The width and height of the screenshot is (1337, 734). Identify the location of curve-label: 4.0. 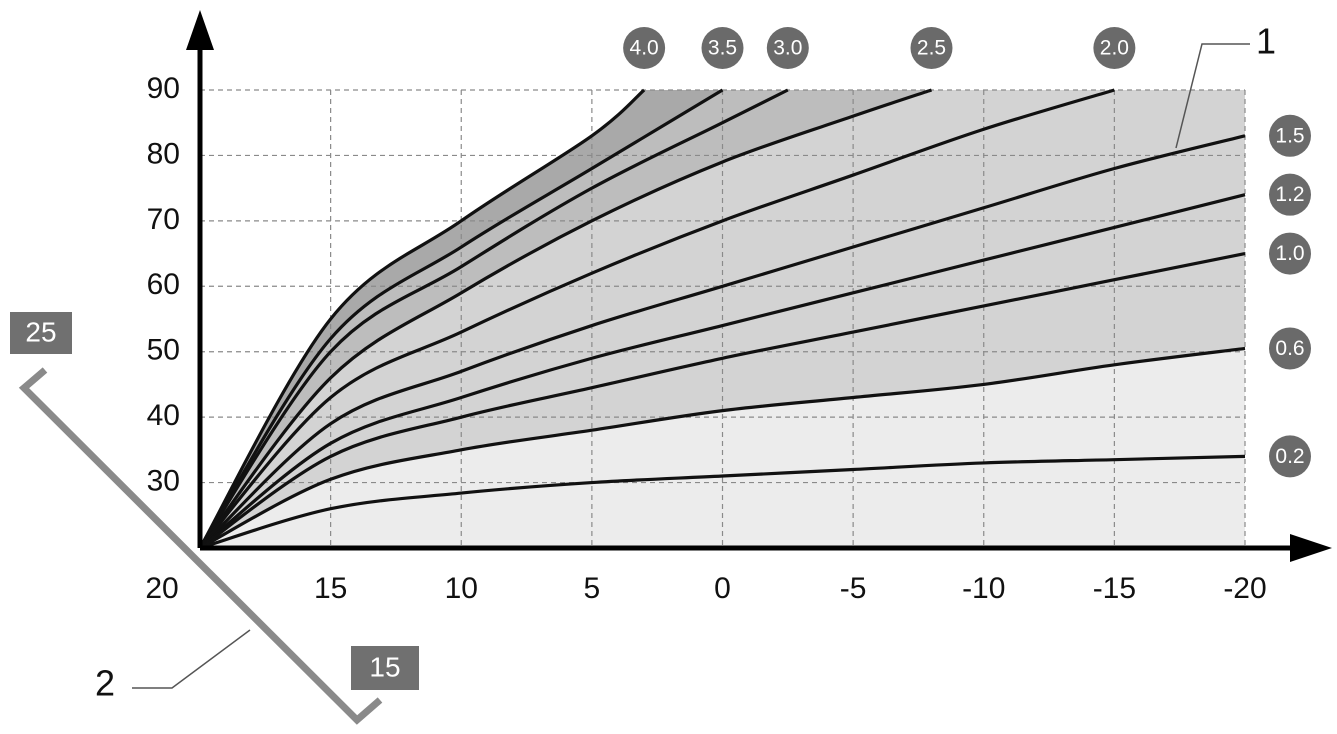
(644, 48).